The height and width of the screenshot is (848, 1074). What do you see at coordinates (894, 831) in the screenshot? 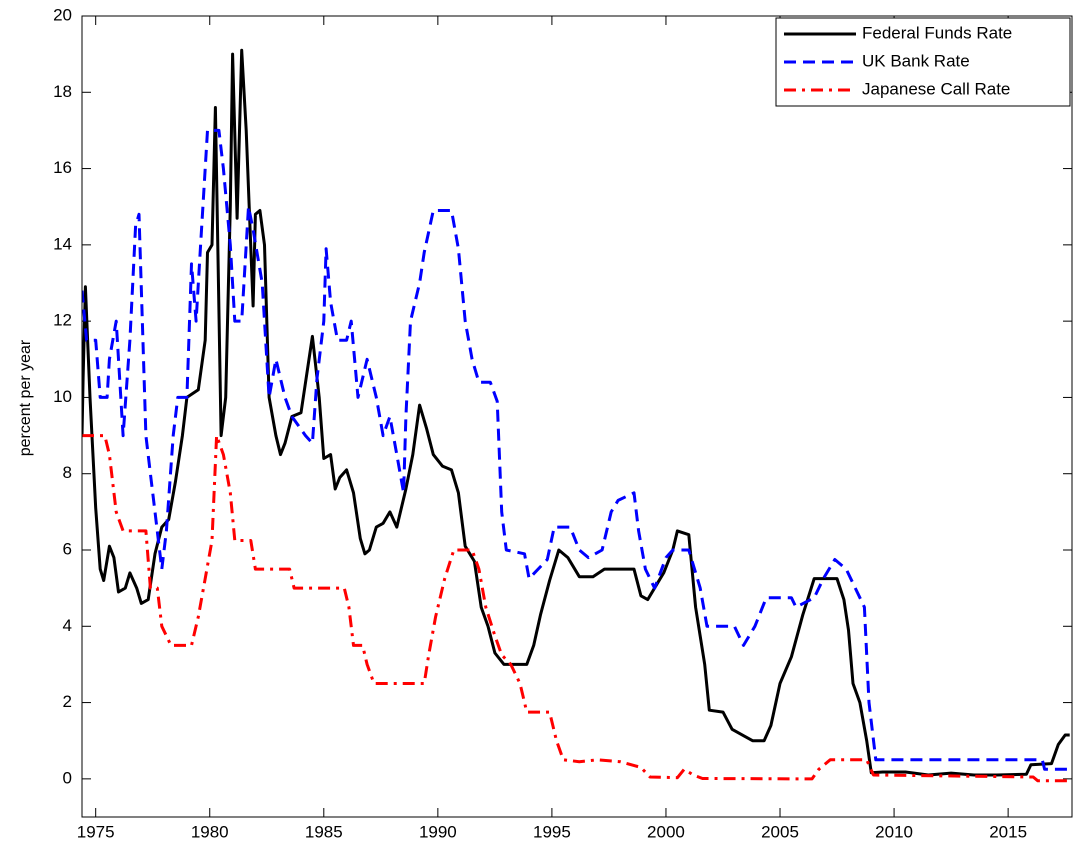
I see `x-tick-label: 2010` at bounding box center [894, 831].